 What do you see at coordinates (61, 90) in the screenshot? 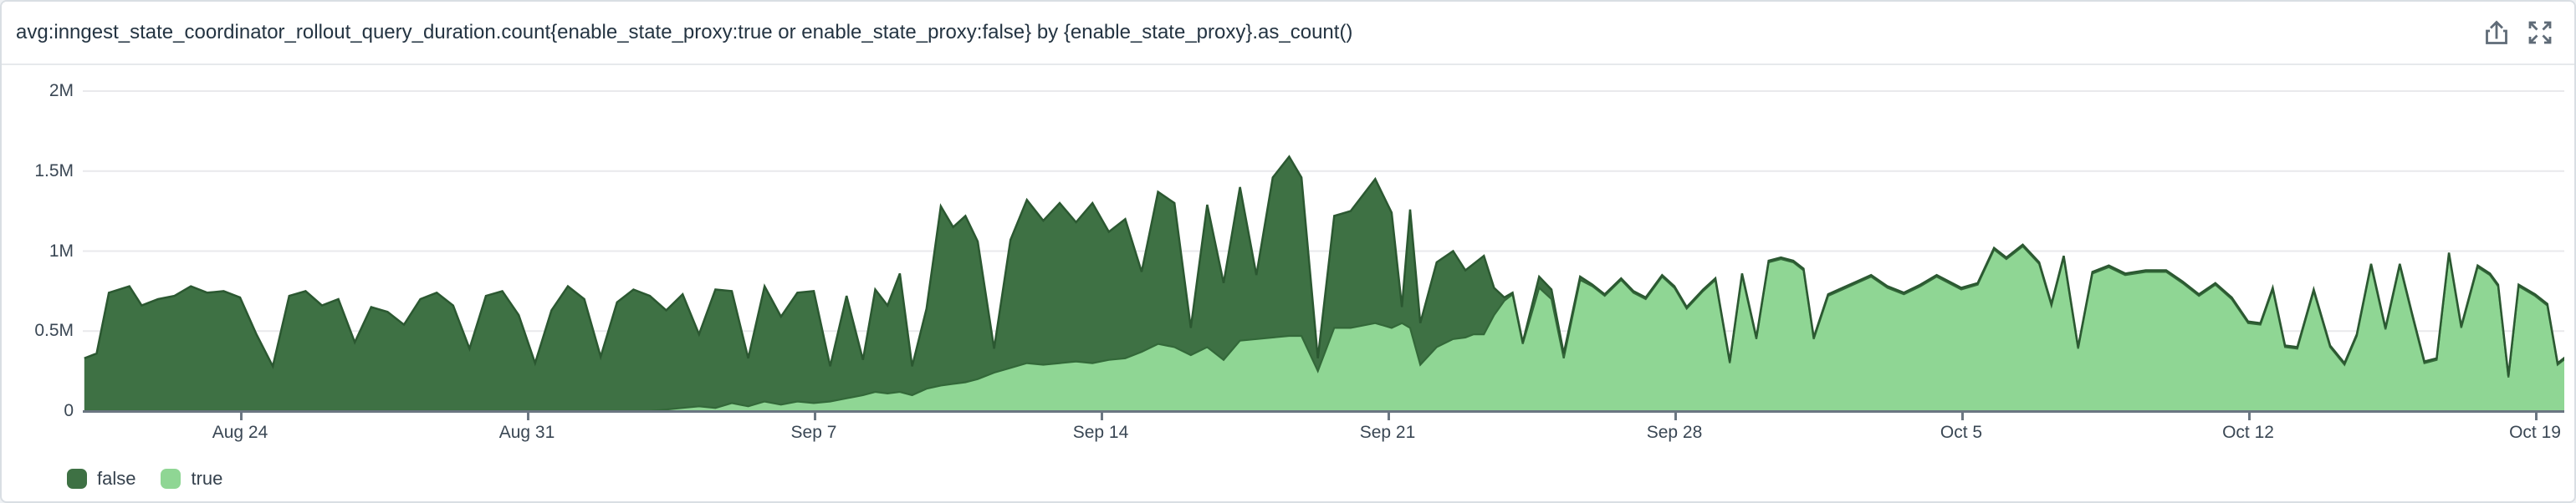
I see `y-axis-label: 2M` at bounding box center [61, 90].